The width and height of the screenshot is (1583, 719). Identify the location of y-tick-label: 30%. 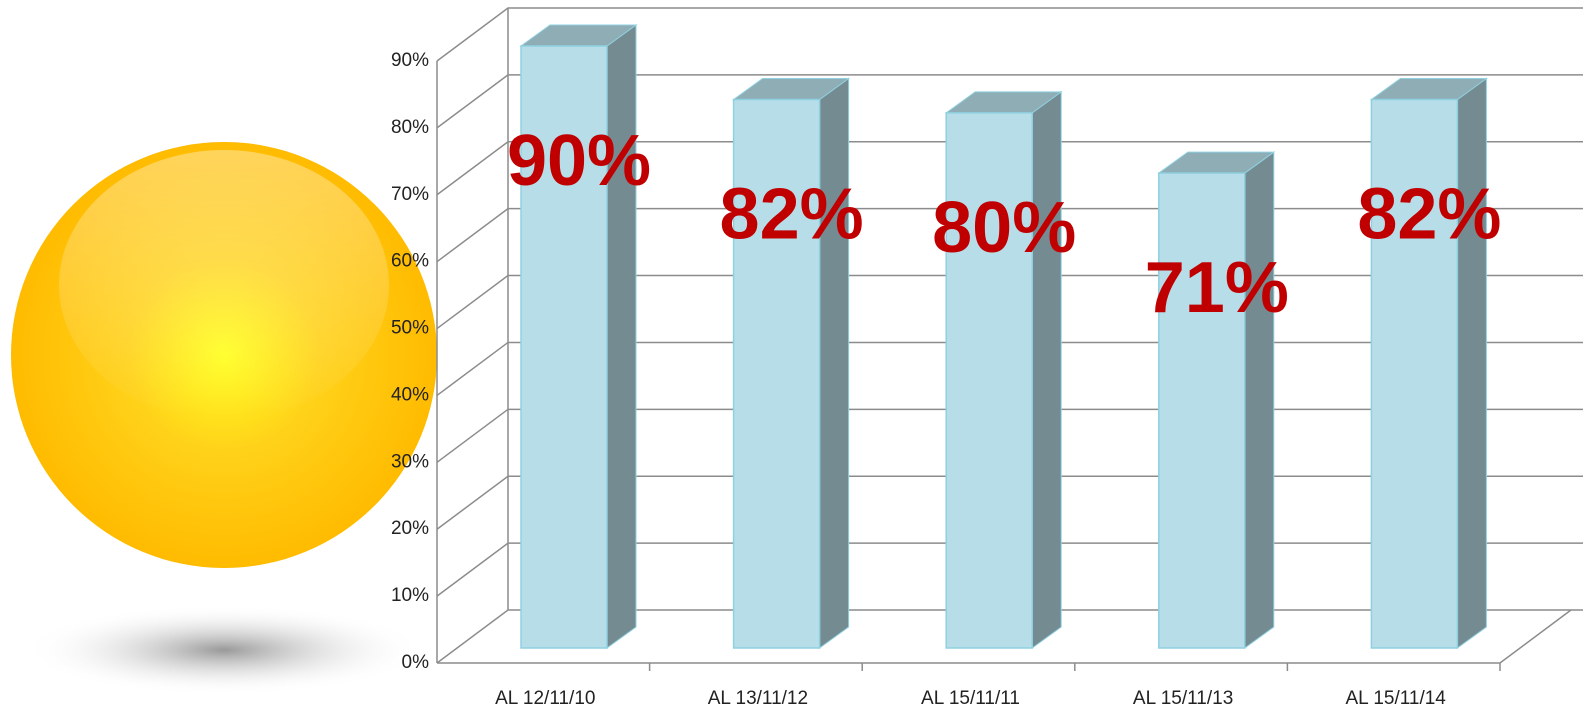
(410, 461).